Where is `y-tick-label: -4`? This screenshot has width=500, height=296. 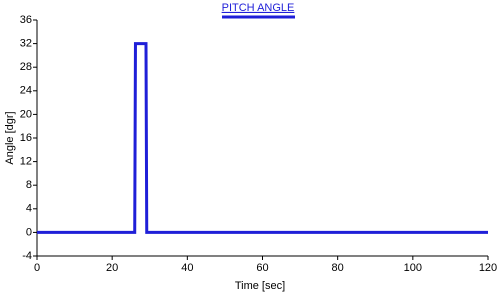
y-tick-label: -4 is located at coordinates (27, 256).